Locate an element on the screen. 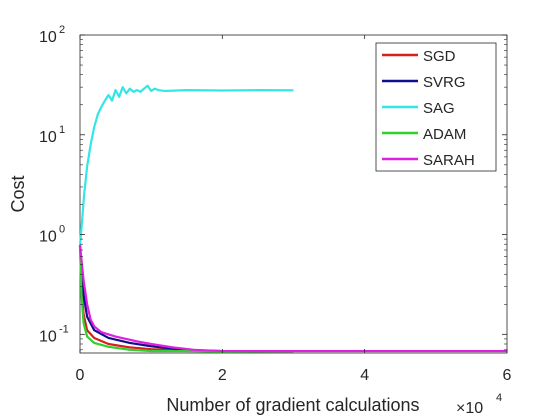 This screenshot has height=420, width=560. y-tick-label-exponent: -1 is located at coordinates (64, 329).